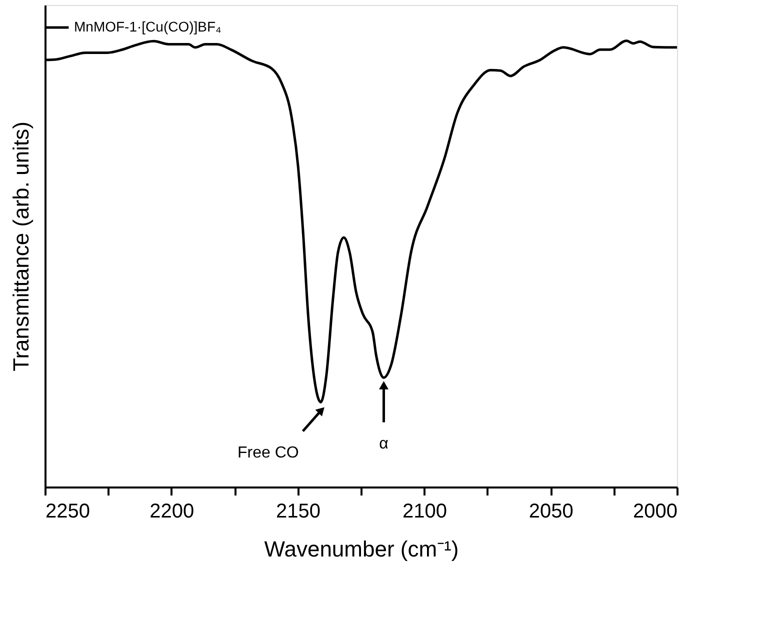  Describe the element at coordinates (383, 444) in the screenshot. I see `annotation: α` at that location.